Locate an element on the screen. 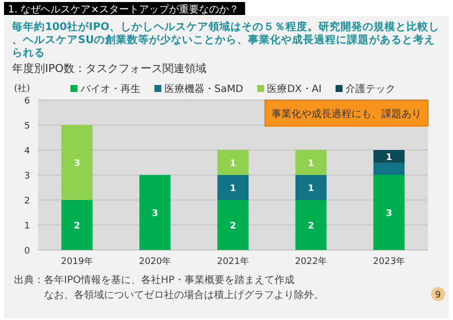 This screenshot has height=320, width=453. legend-label: 介護テック is located at coordinates (371, 89).